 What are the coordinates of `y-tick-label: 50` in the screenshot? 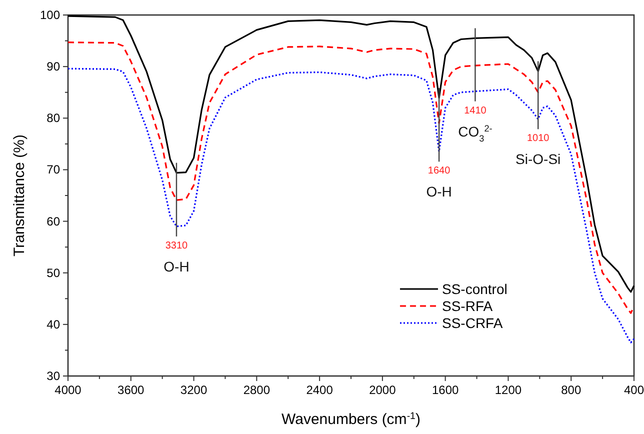 It's located at (53, 273).